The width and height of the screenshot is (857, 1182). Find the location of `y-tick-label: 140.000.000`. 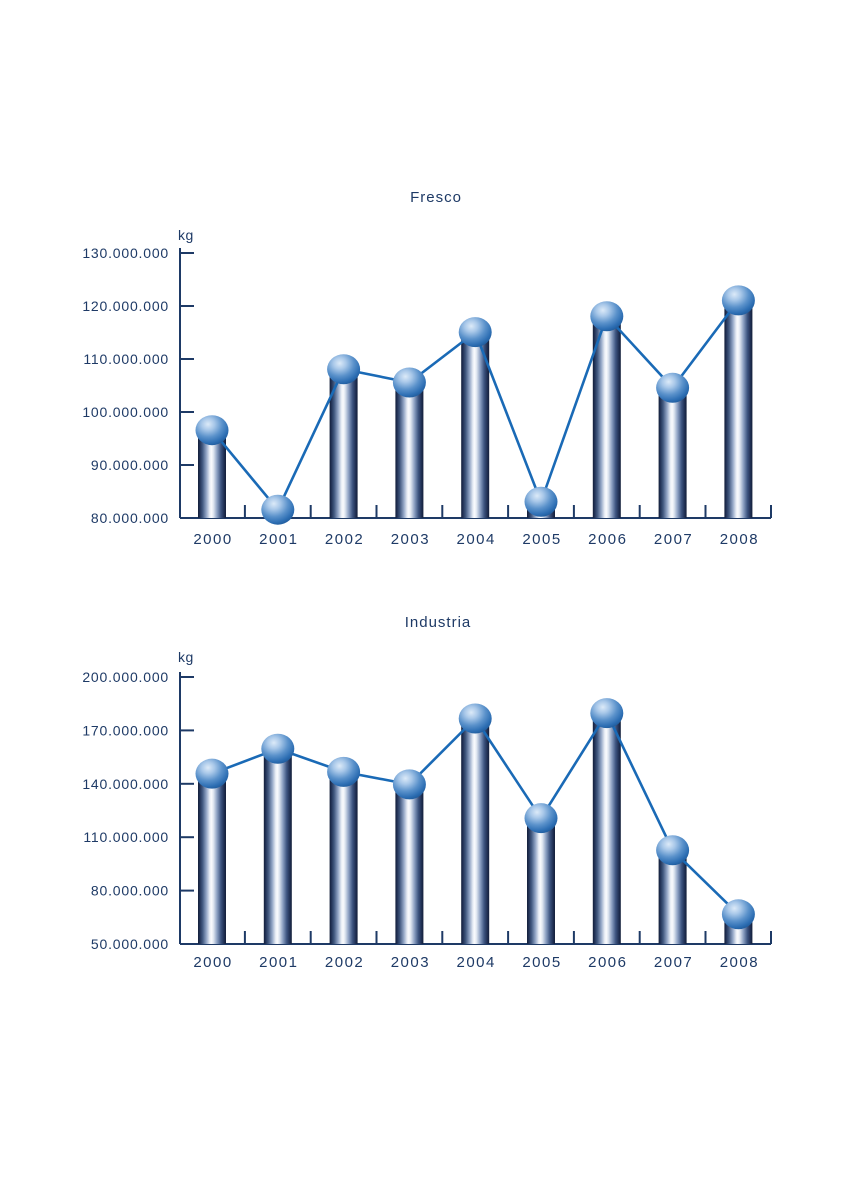

y-tick-label: 140.000.000 is located at coordinates (125, 784).